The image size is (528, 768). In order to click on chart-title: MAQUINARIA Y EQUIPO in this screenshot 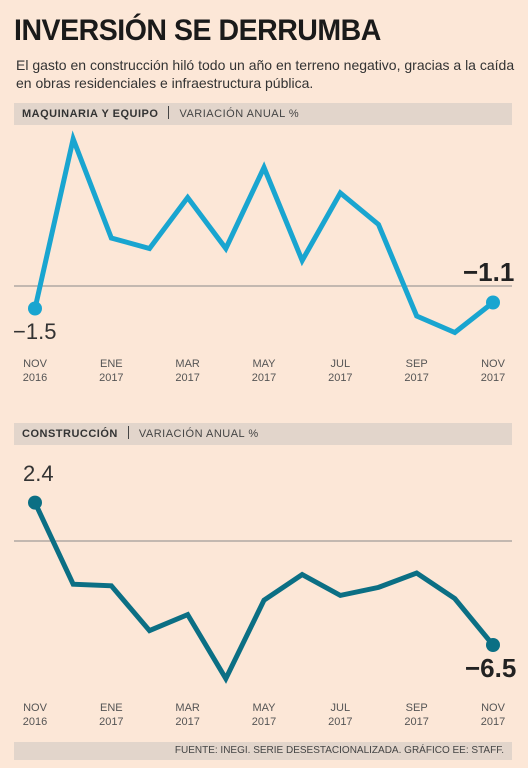, I will do `click(90, 114)`.